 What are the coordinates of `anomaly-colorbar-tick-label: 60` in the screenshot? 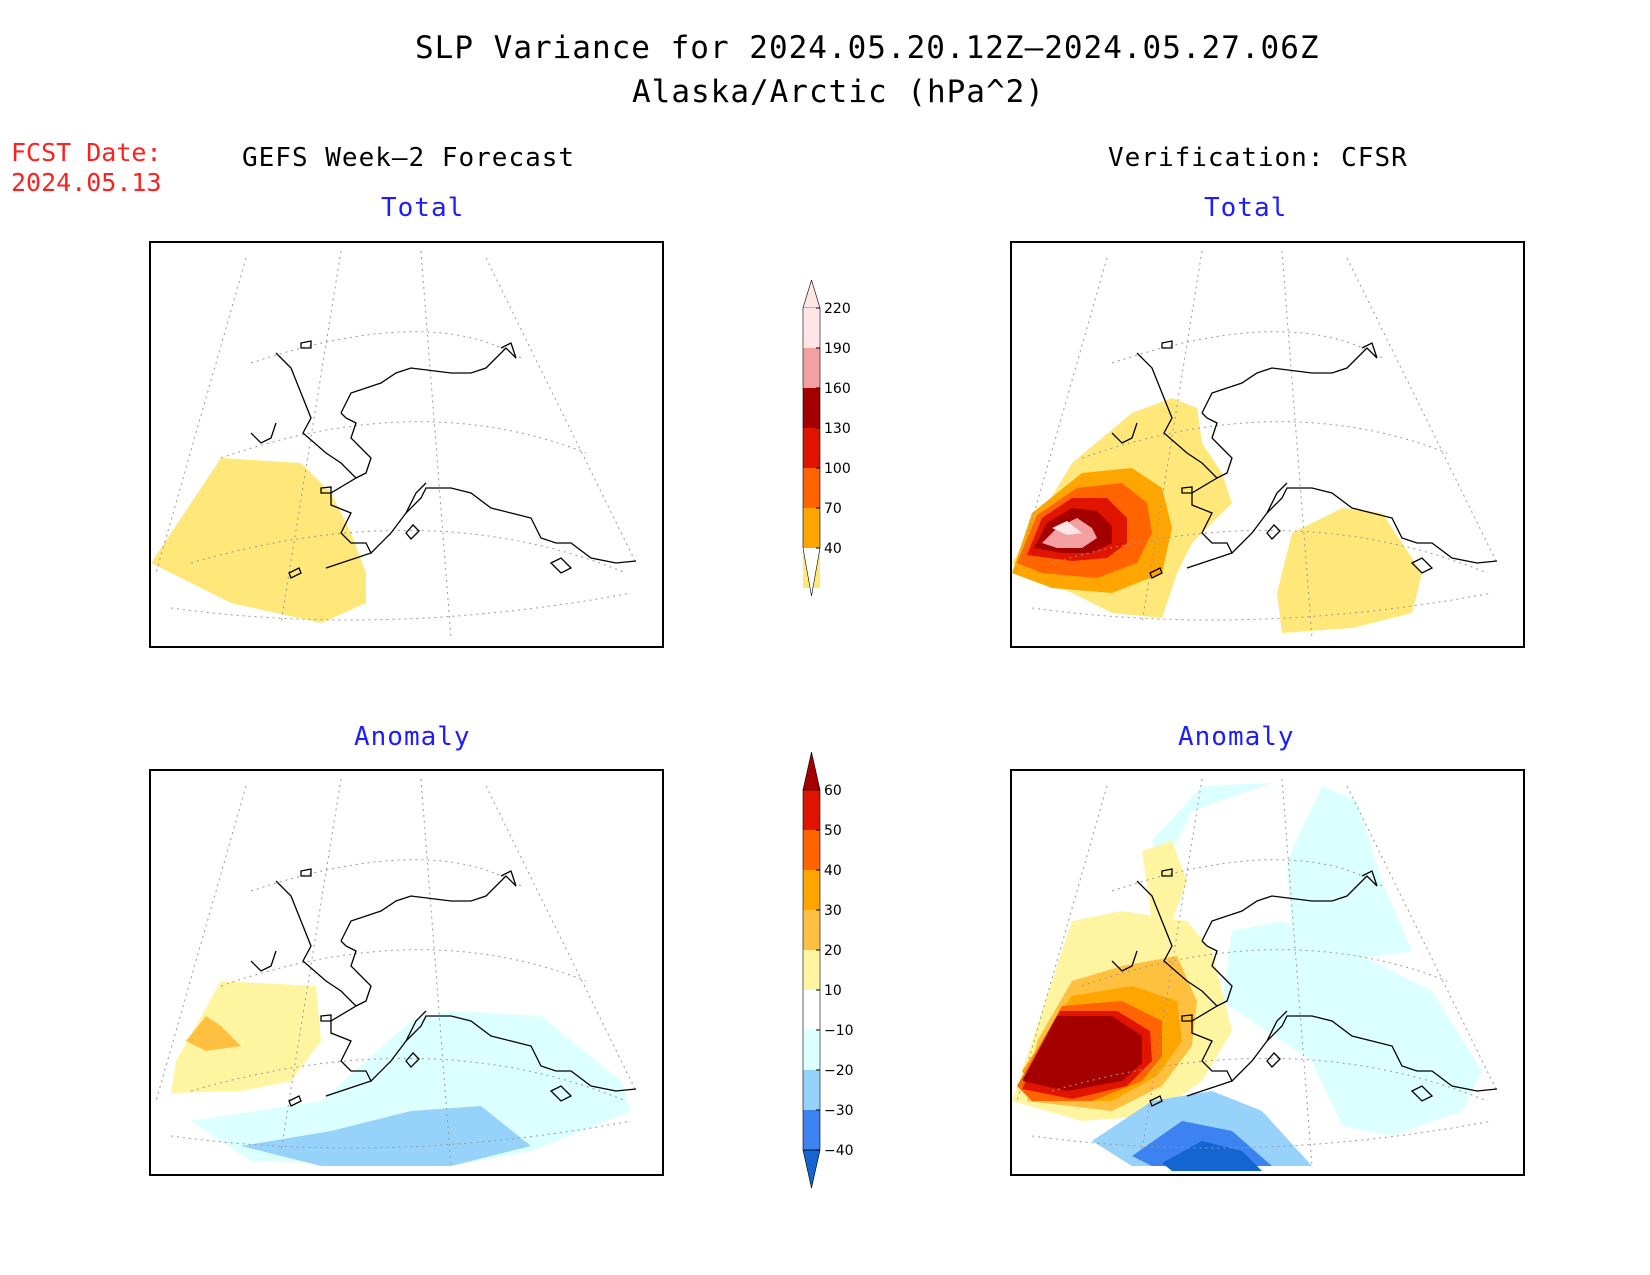 It's located at (833, 791).